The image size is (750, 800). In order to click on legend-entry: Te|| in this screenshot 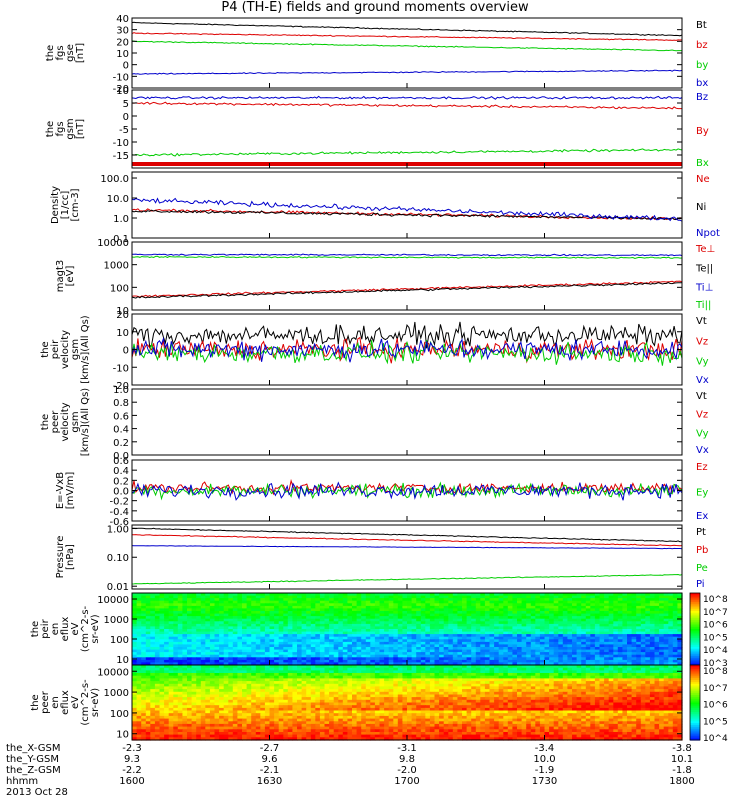, I will do `click(704, 268)`.